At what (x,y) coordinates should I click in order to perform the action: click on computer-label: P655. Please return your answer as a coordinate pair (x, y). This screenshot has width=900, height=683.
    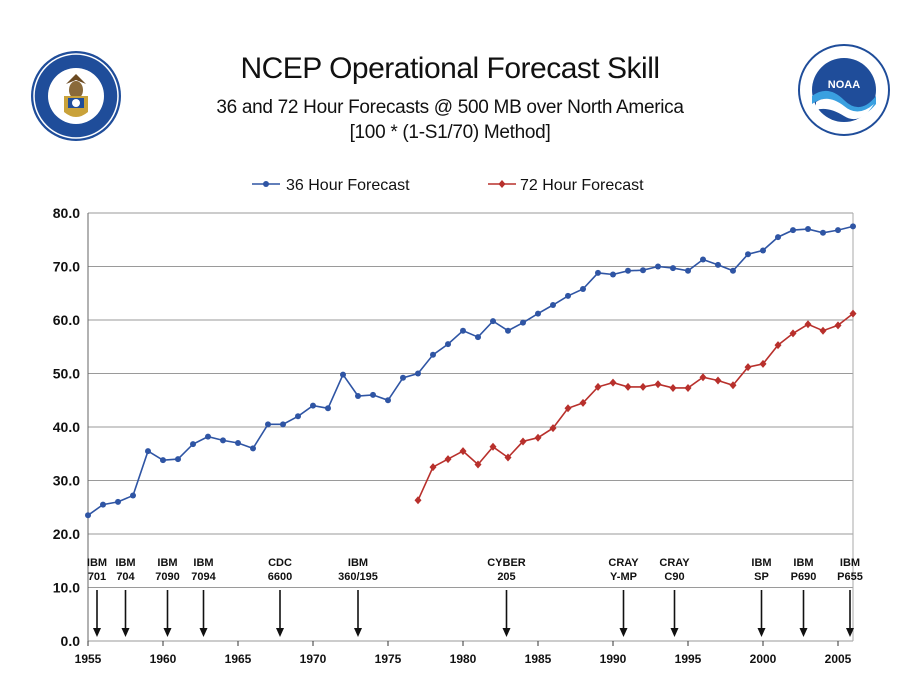
    Looking at the image, I should click on (850, 577).